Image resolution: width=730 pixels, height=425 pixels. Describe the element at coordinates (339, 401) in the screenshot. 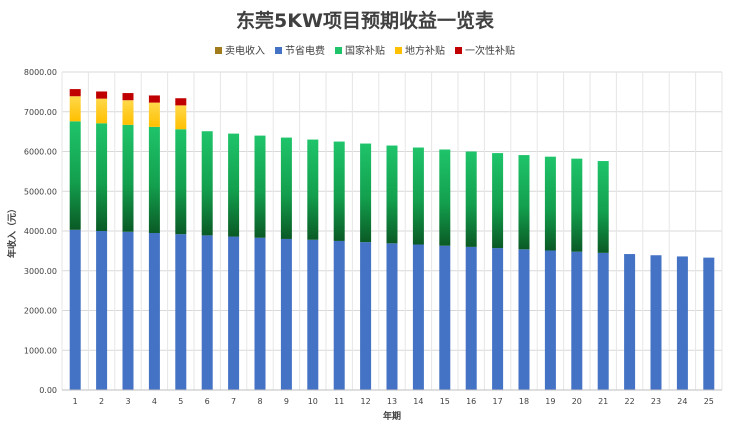

I see `x-tick-label: 11` at that location.